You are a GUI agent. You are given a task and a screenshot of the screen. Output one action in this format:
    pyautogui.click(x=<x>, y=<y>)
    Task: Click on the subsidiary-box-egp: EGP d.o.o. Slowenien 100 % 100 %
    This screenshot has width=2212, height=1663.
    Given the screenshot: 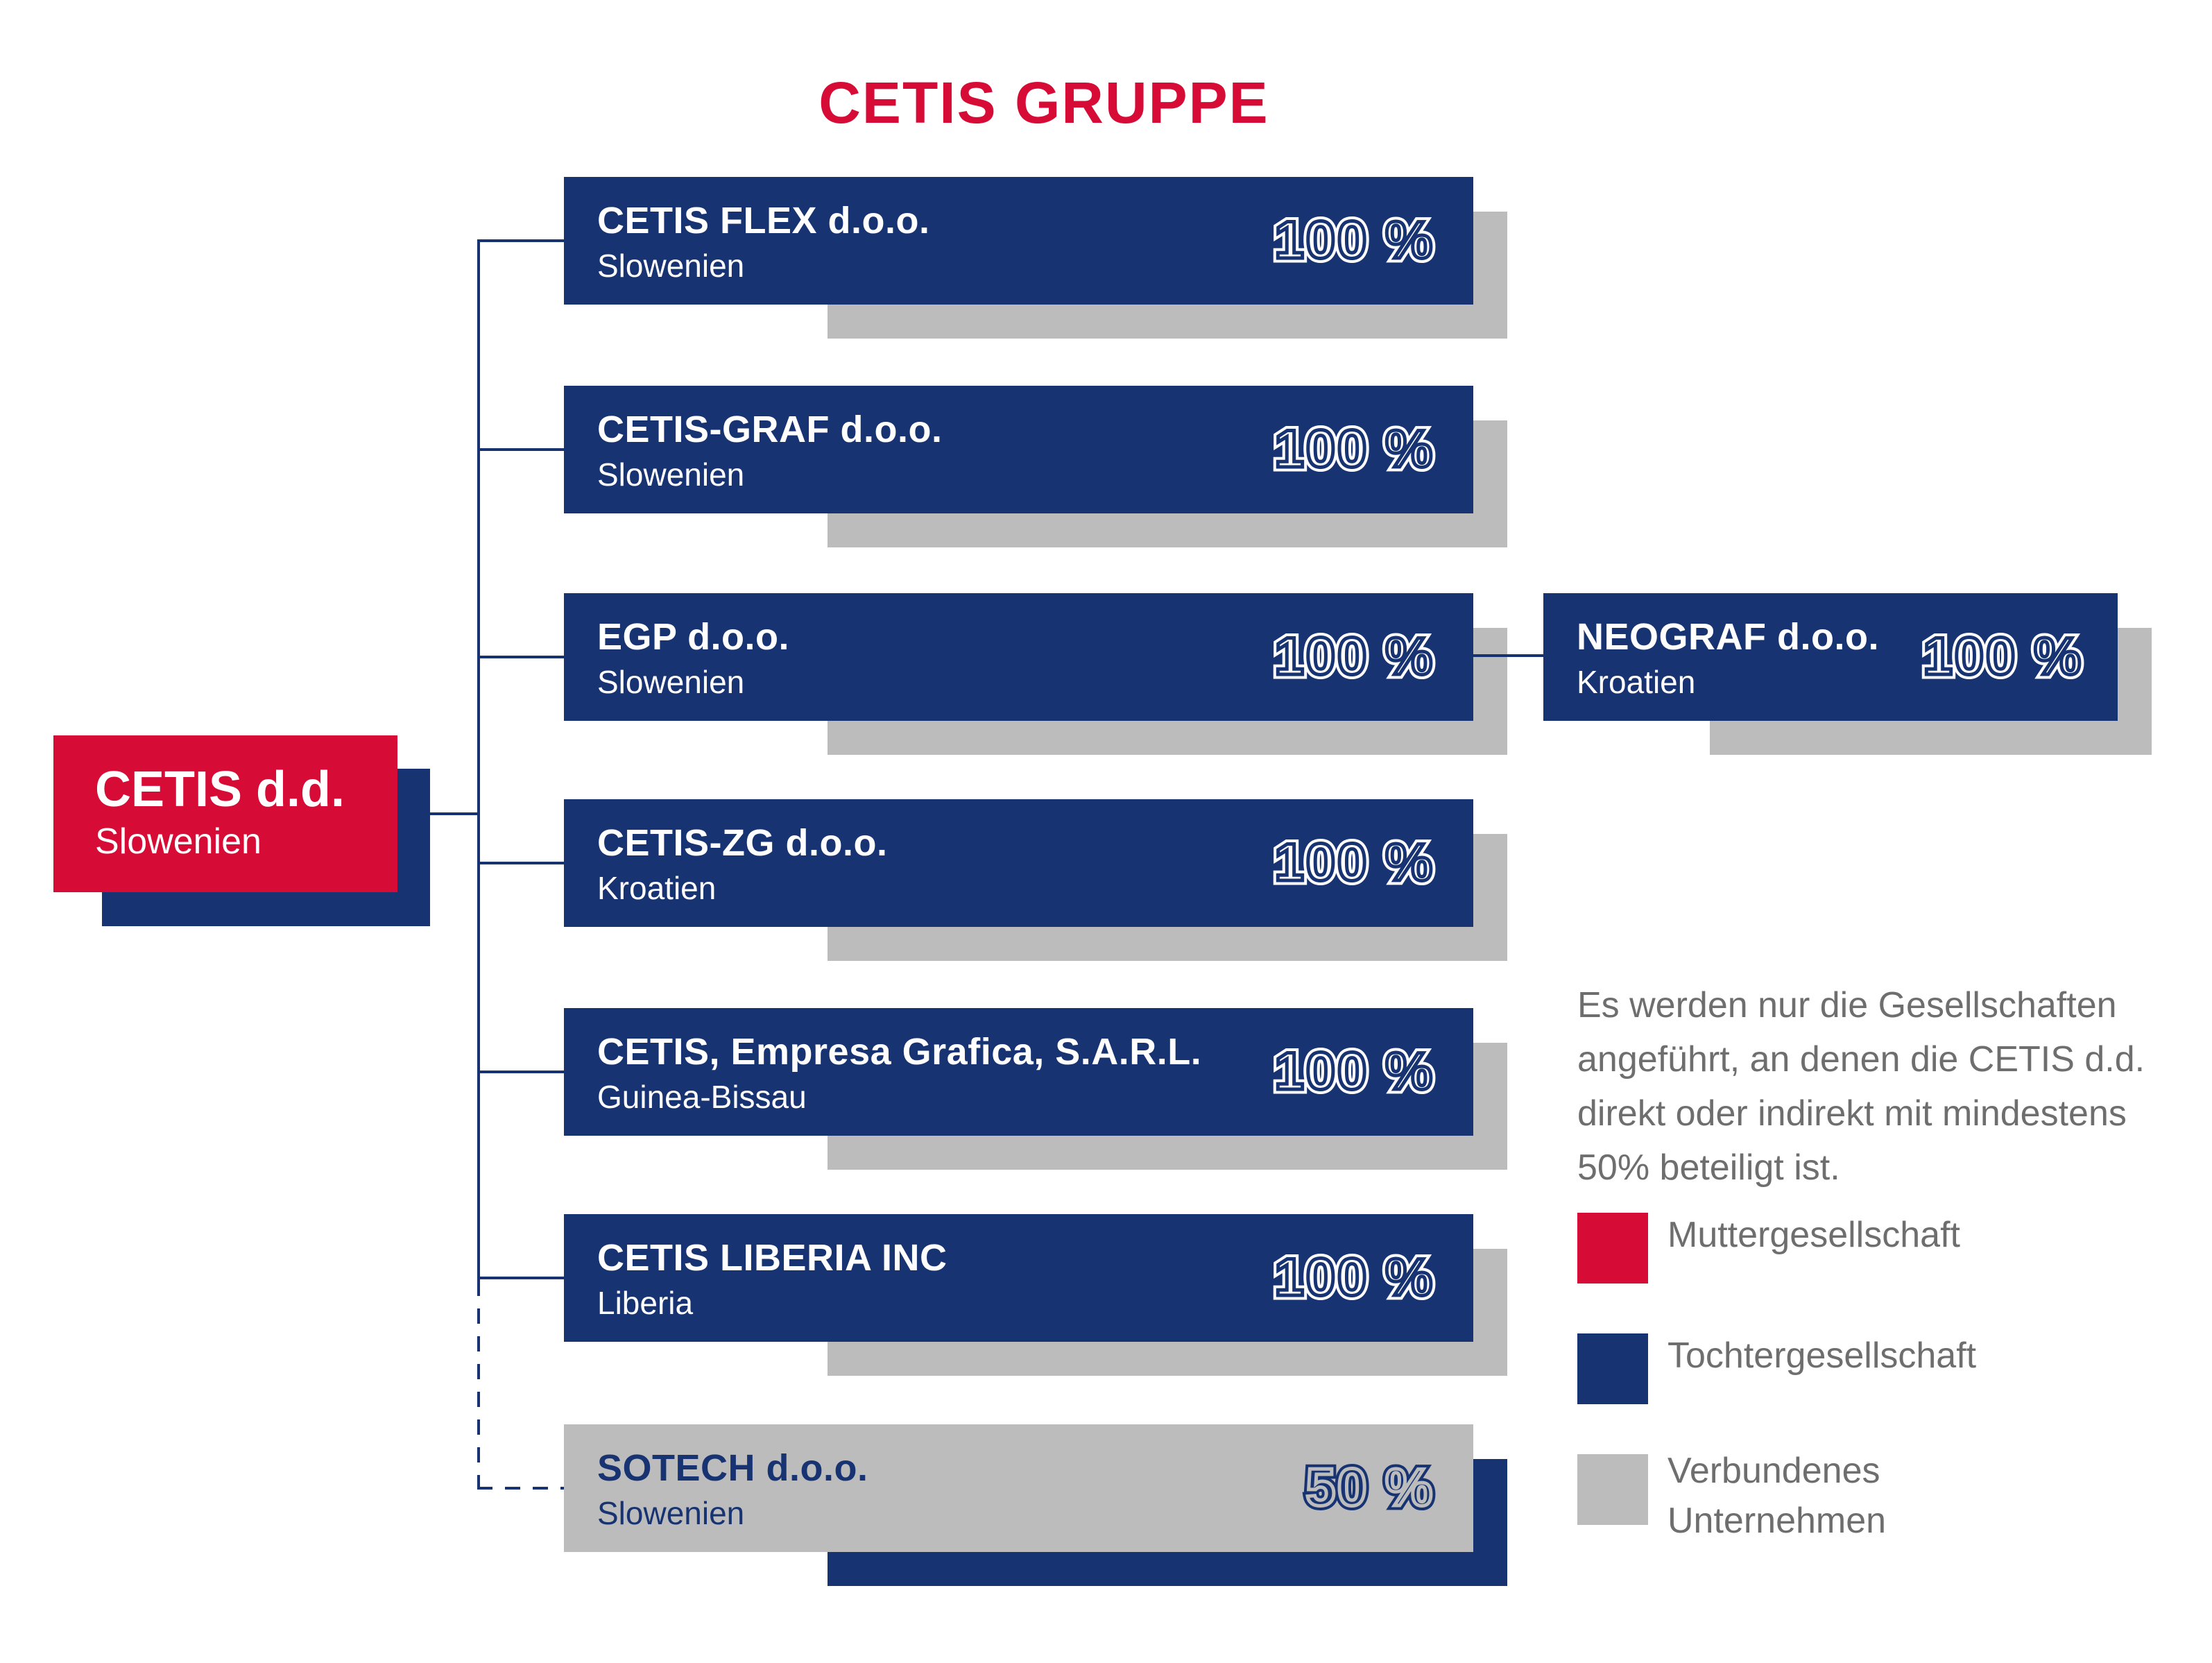 What is the action you would take?
    pyautogui.click(x=1035, y=674)
    